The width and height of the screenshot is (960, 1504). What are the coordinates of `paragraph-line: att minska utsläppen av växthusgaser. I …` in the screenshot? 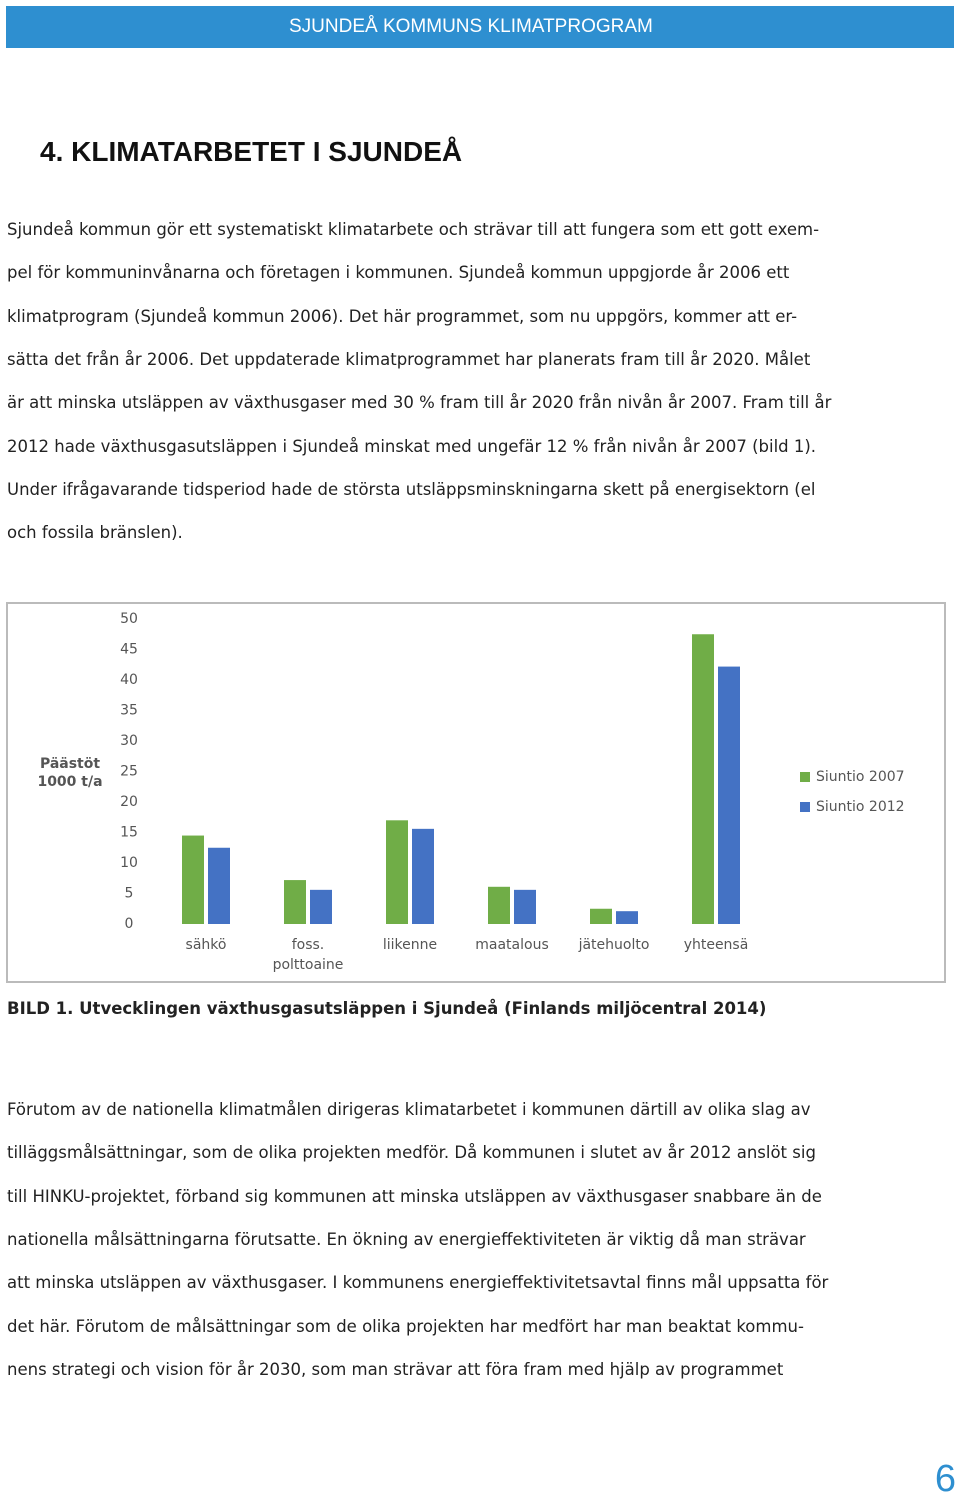 It's located at (418, 1283).